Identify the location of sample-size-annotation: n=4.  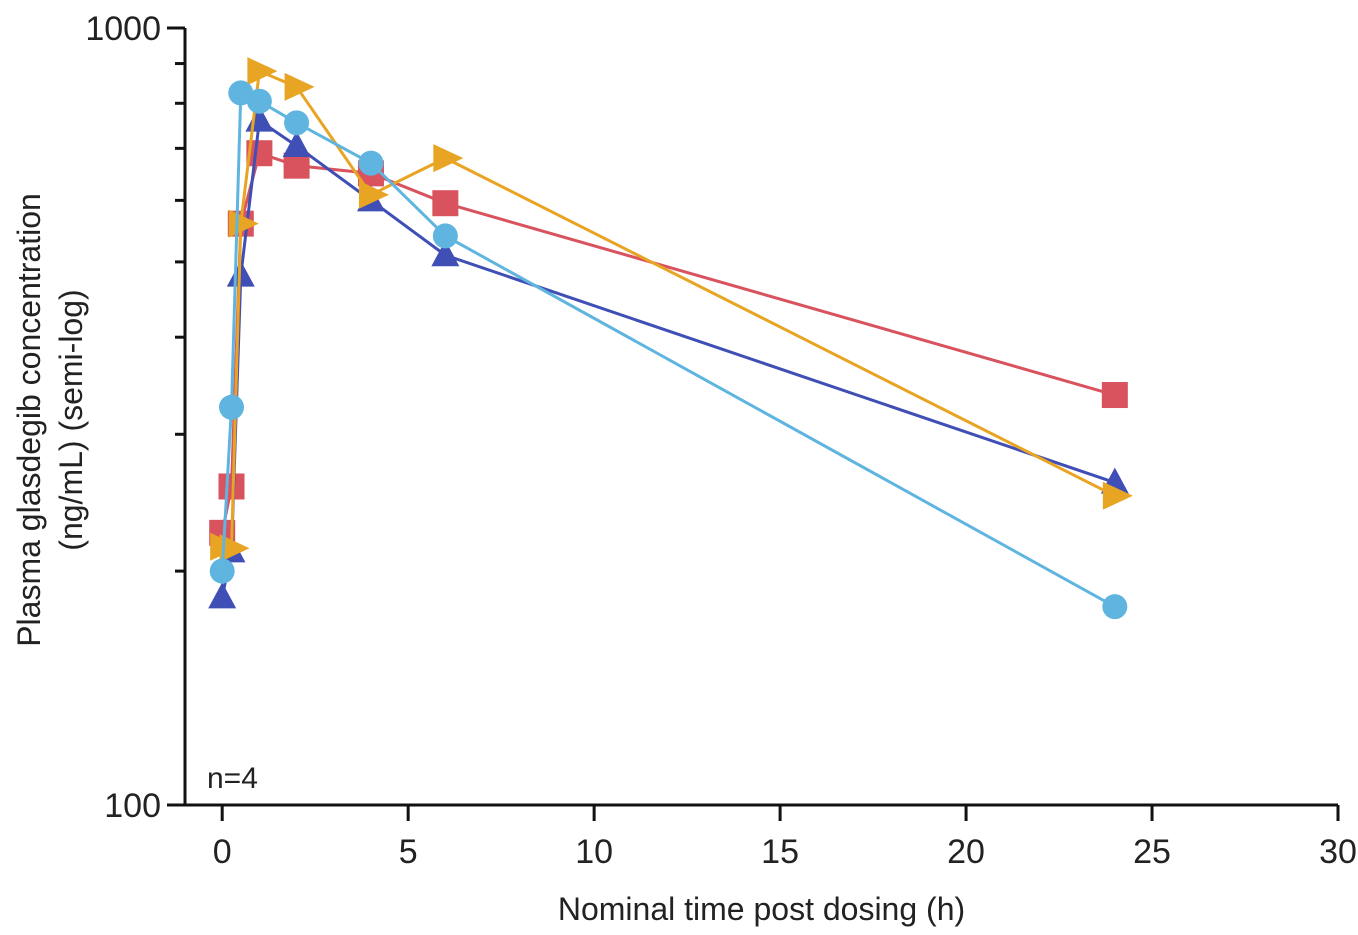
(232, 778).